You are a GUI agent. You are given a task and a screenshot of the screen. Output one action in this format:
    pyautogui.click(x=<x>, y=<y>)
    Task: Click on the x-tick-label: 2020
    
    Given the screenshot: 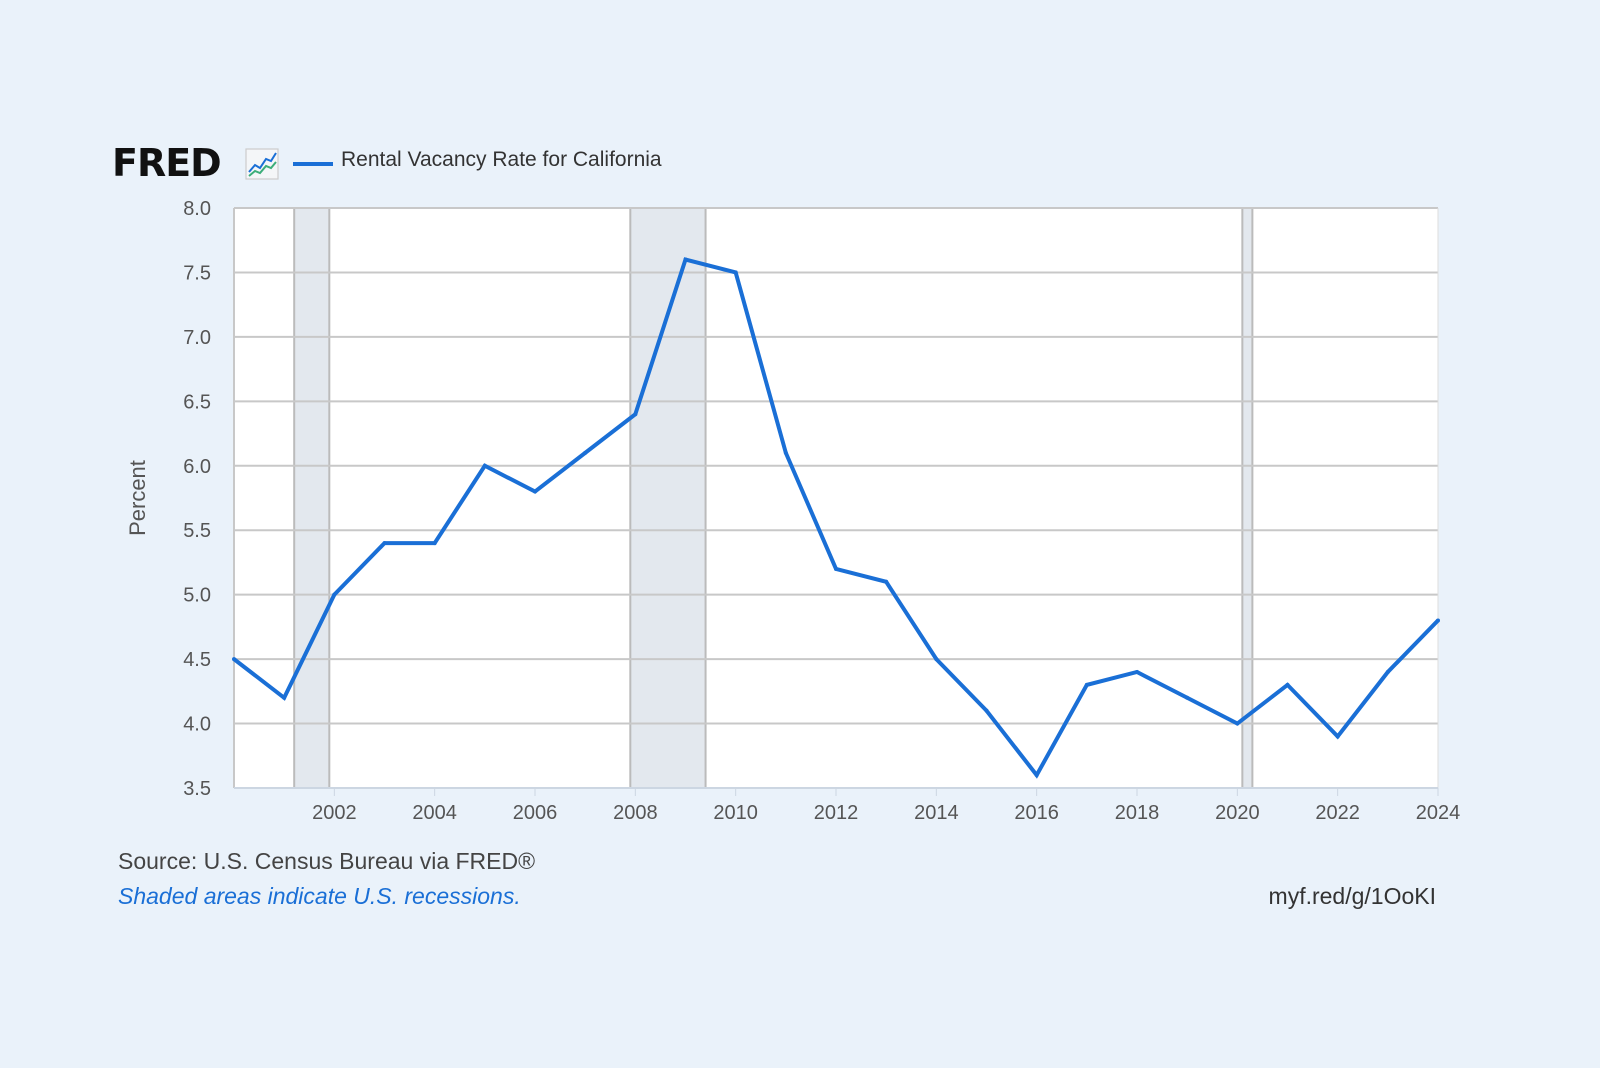 What is the action you would take?
    pyautogui.click(x=1237, y=813)
    